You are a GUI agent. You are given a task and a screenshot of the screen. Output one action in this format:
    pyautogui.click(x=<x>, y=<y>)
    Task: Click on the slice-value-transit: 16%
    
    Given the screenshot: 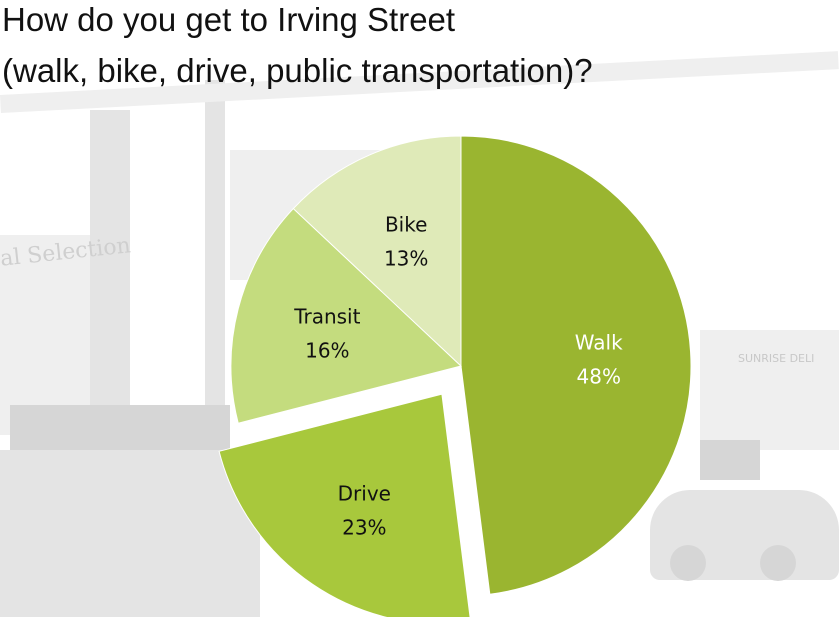 What is the action you would take?
    pyautogui.click(x=327, y=351)
    